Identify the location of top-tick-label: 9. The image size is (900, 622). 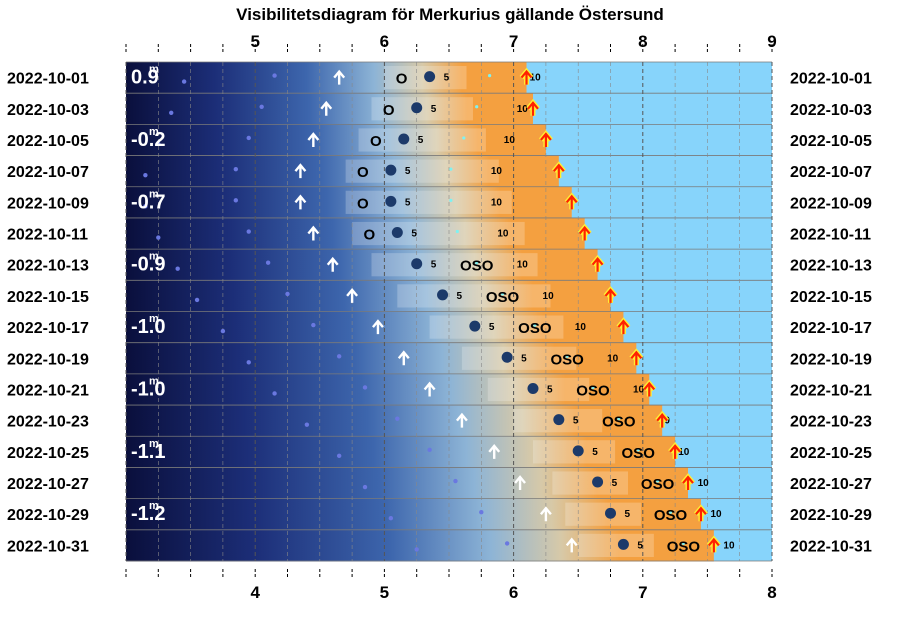
(771, 41).